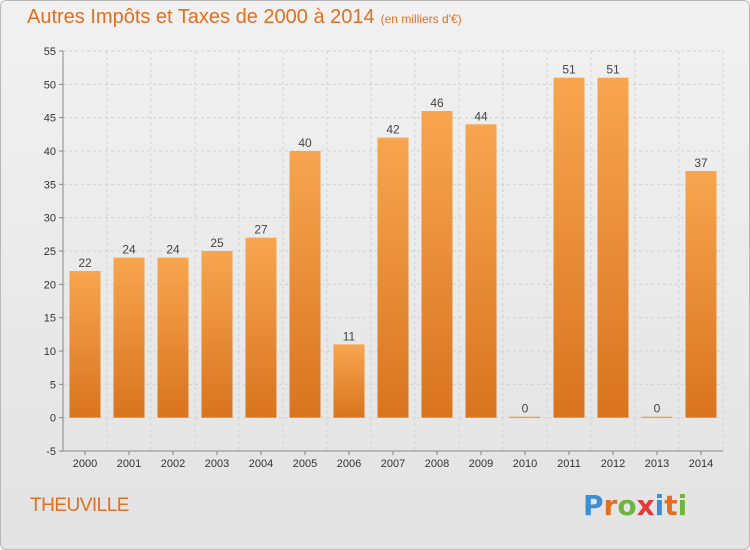 Image resolution: width=750 pixels, height=550 pixels. What do you see at coordinates (85, 464) in the screenshot?
I see `x-tick-label: 2000` at bounding box center [85, 464].